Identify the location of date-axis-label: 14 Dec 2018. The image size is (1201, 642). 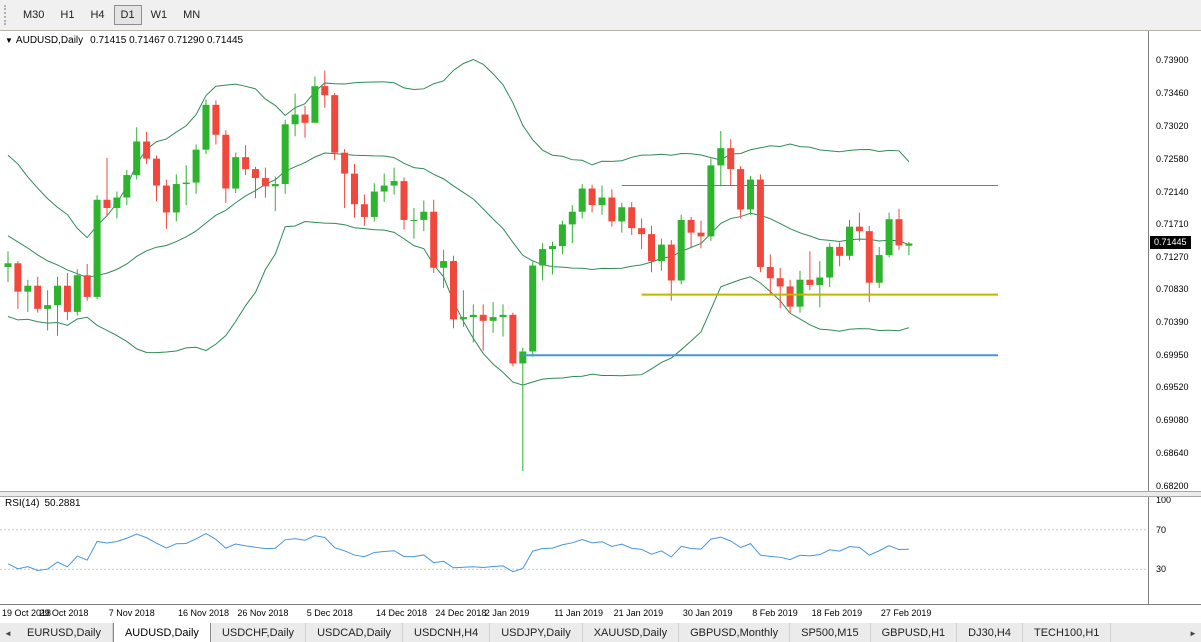
(402, 613).